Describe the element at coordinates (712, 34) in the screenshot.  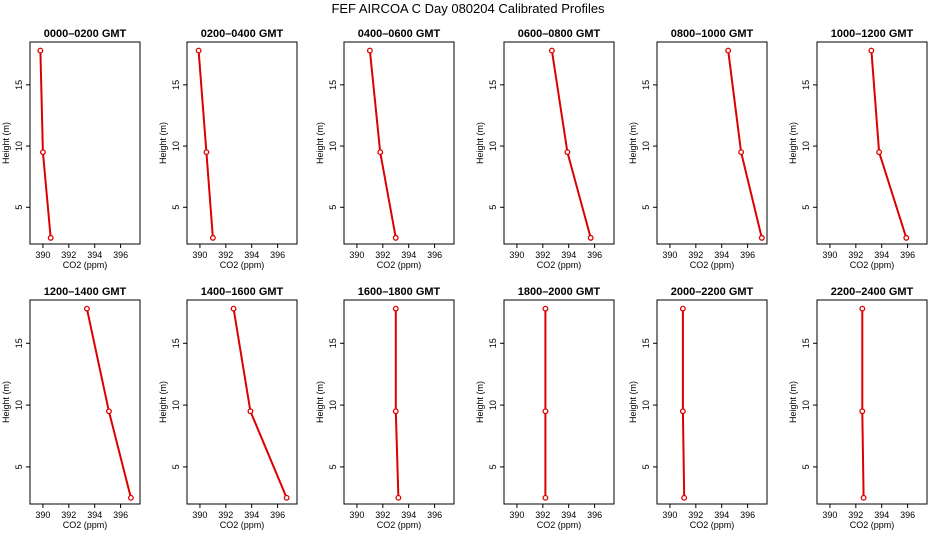
I see `panel-title: 0800–1000 GMT` at that location.